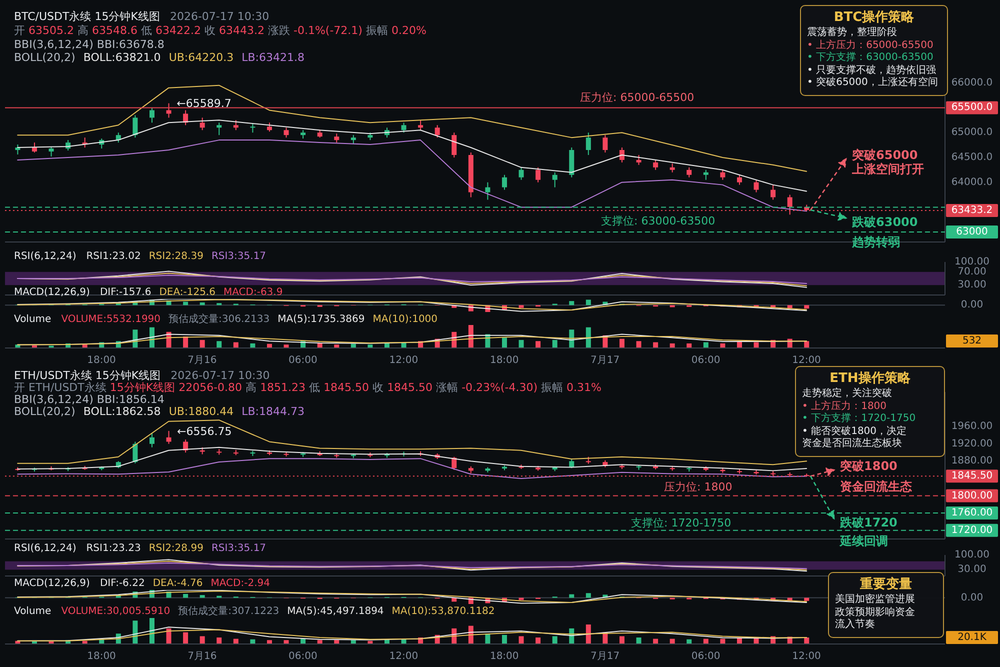  I want to click on series-label: DIF:-157.6, so click(126, 292).